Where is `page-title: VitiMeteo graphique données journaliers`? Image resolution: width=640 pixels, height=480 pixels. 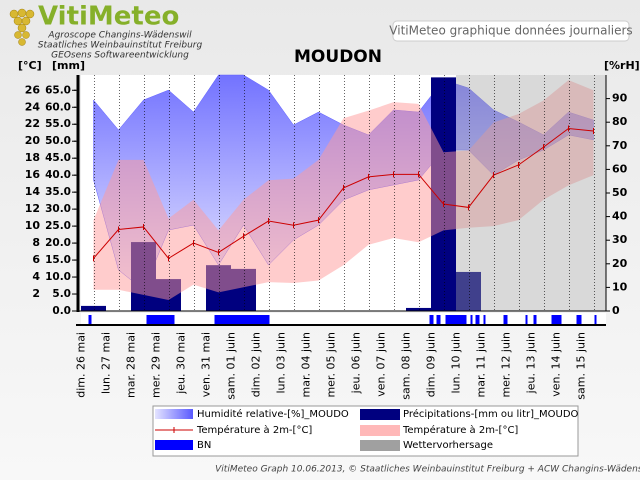
page-title: VitiMeteo graphique données journaliers is located at coordinates (510, 31).